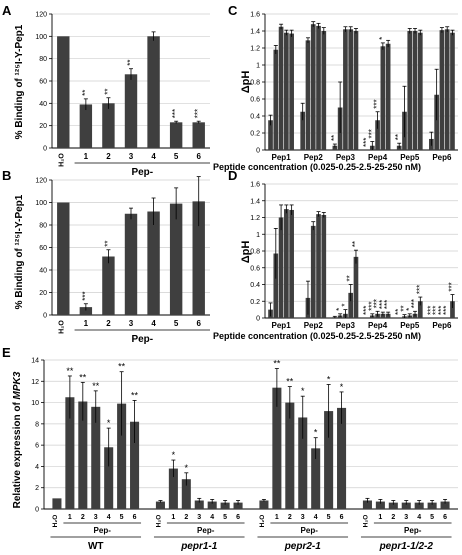 The width and height of the screenshot is (462, 555). Describe the element at coordinates (303, 546) in the screenshot. I see `panel-e-group-label: pepr2-1` at that location.